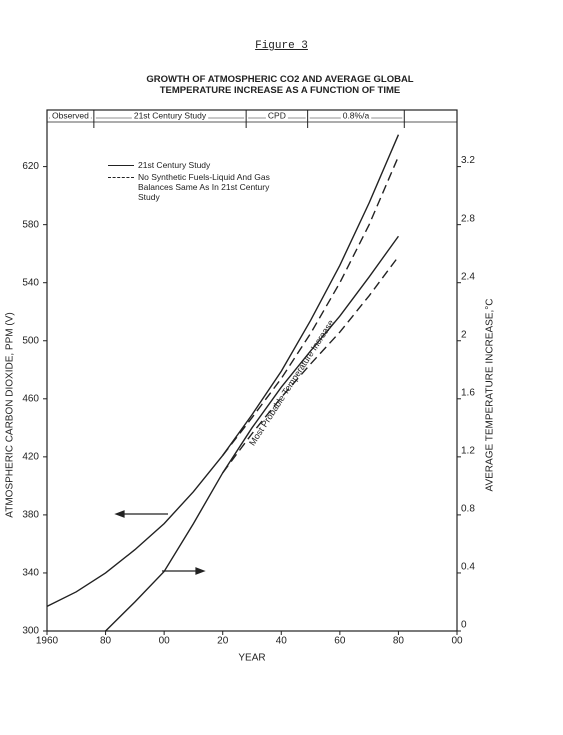 This screenshot has width=563, height=735. What do you see at coordinates (468, 450) in the screenshot?
I see `y2-tick-label: 1.2` at bounding box center [468, 450].